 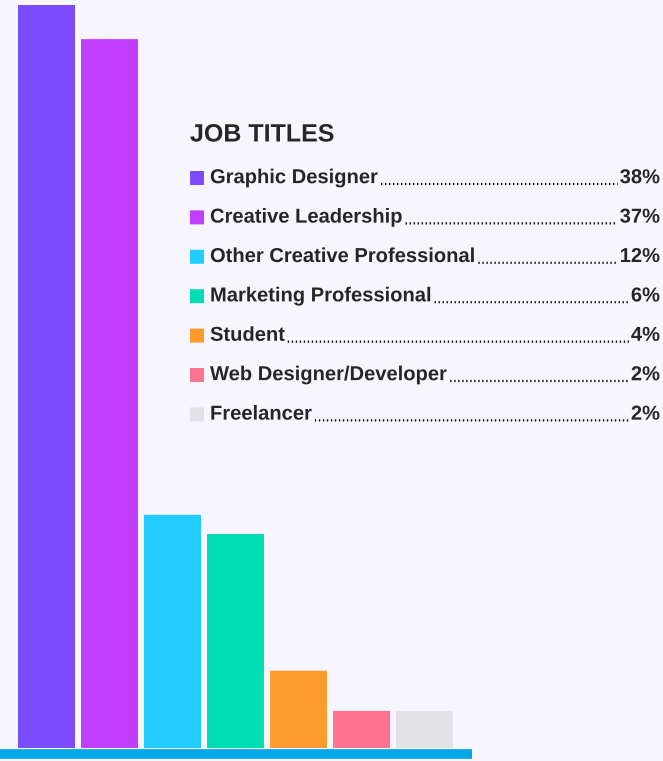 What do you see at coordinates (328, 375) in the screenshot?
I see `annotation: Web Designer/Developer` at bounding box center [328, 375].